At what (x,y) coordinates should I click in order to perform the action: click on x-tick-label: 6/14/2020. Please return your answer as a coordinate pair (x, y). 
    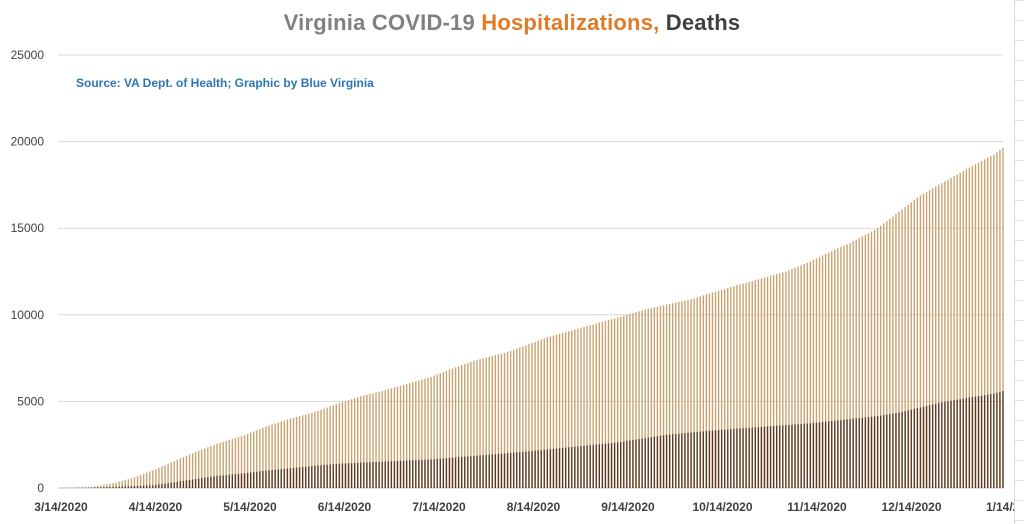
    Looking at the image, I should click on (345, 507).